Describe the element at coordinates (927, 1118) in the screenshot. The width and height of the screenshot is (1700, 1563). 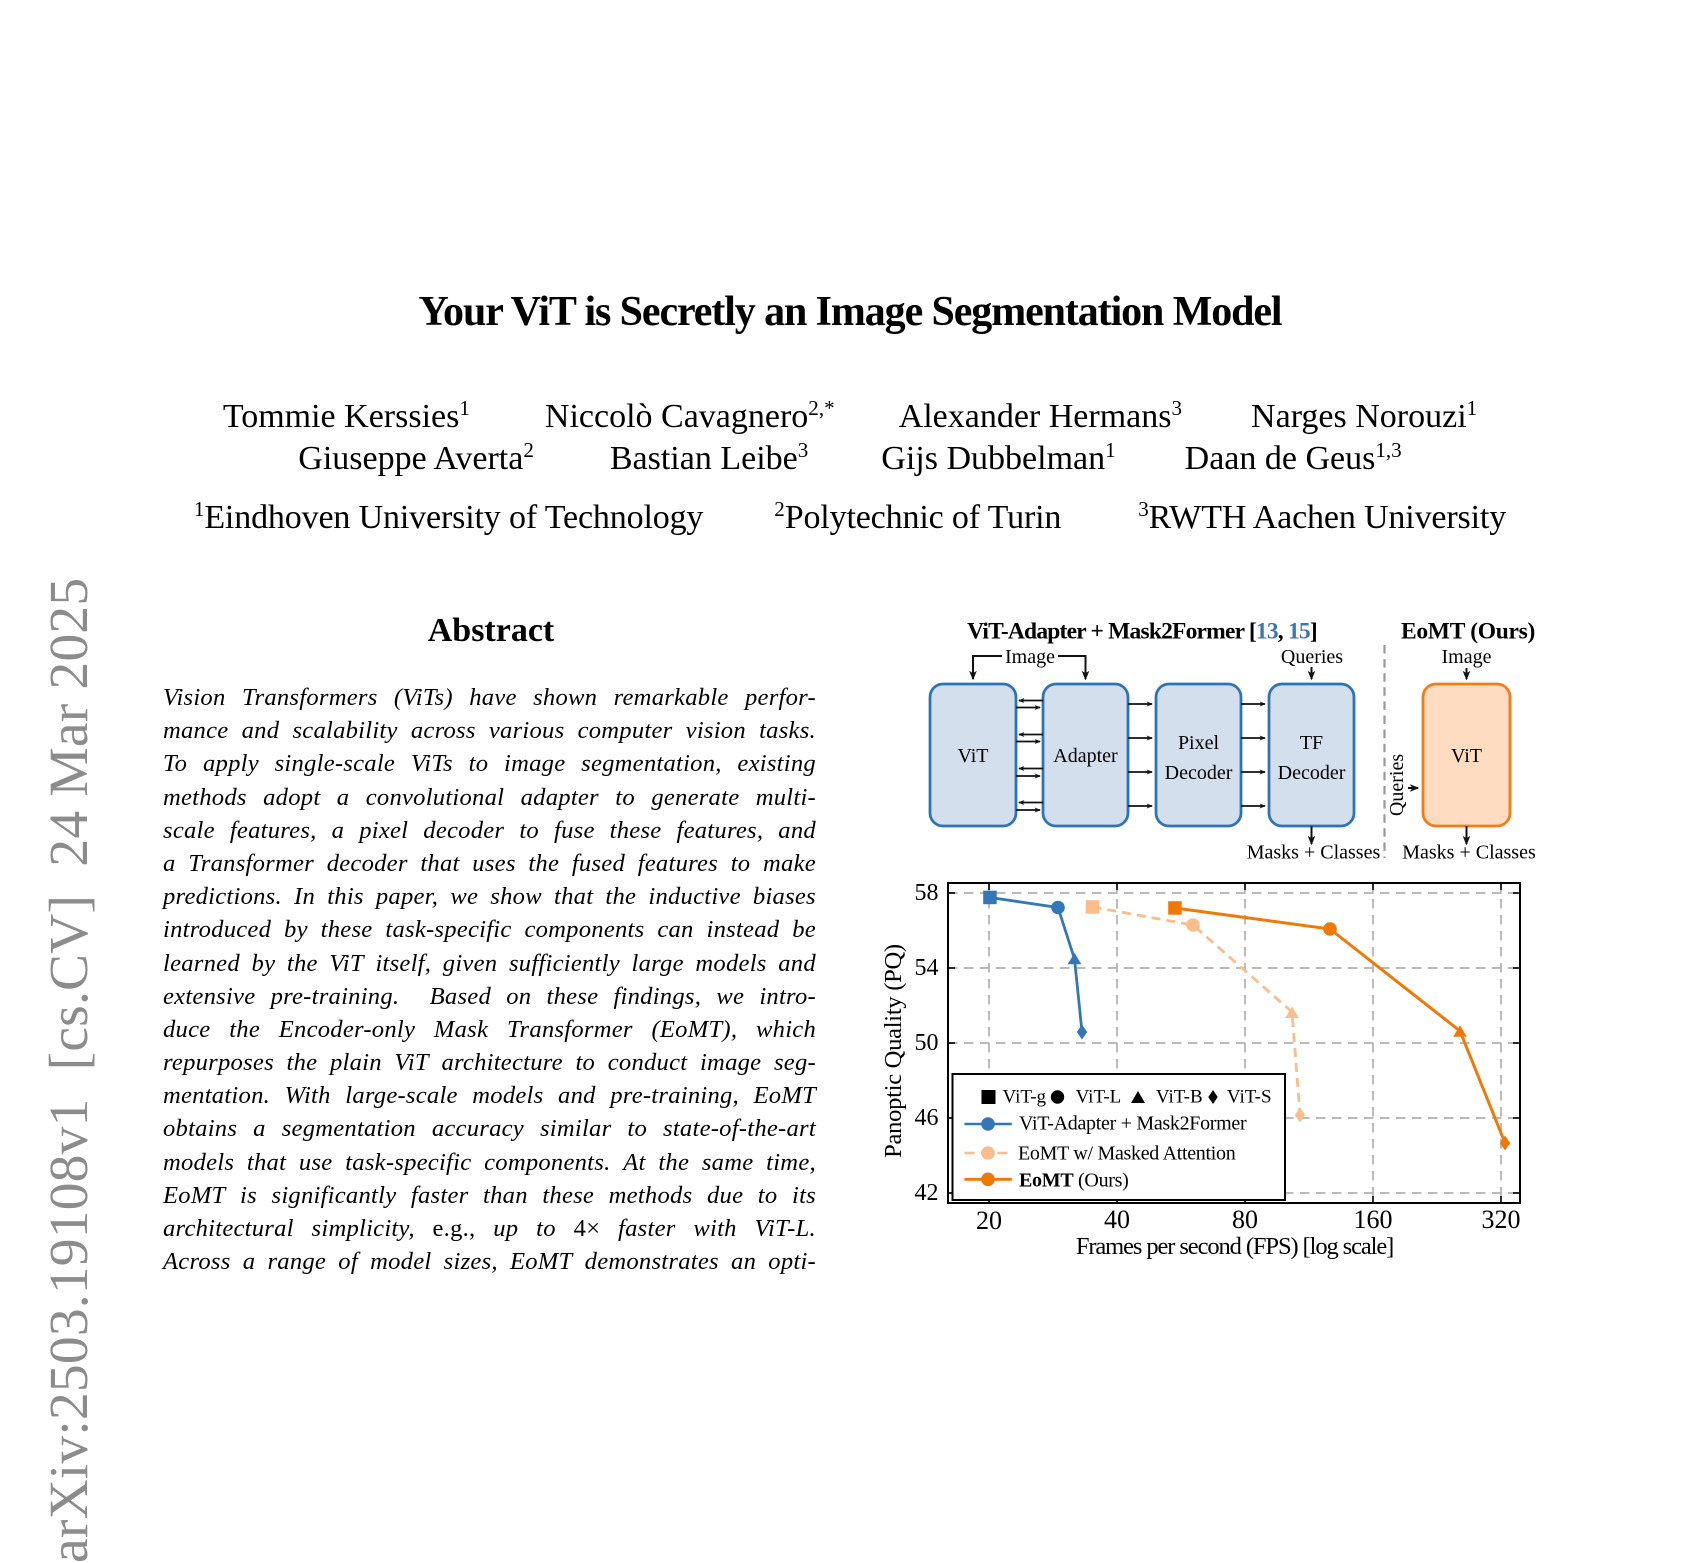
I see `svg-text: 46` at that location.